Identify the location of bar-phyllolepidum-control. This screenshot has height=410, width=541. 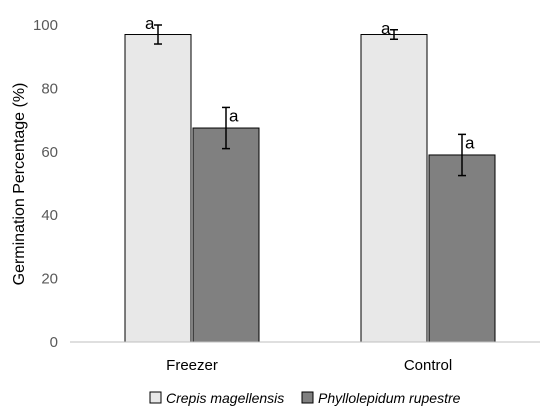
(462, 248).